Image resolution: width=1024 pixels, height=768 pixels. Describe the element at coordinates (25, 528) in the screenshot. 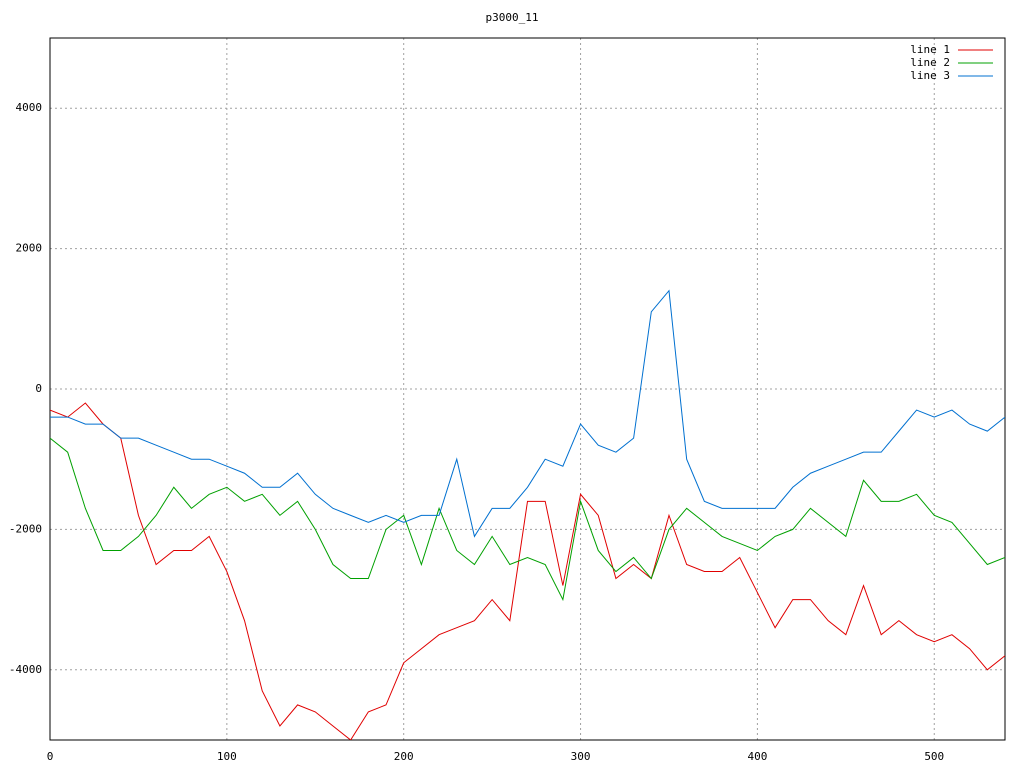

I see `y-tick-label: -2000` at that location.